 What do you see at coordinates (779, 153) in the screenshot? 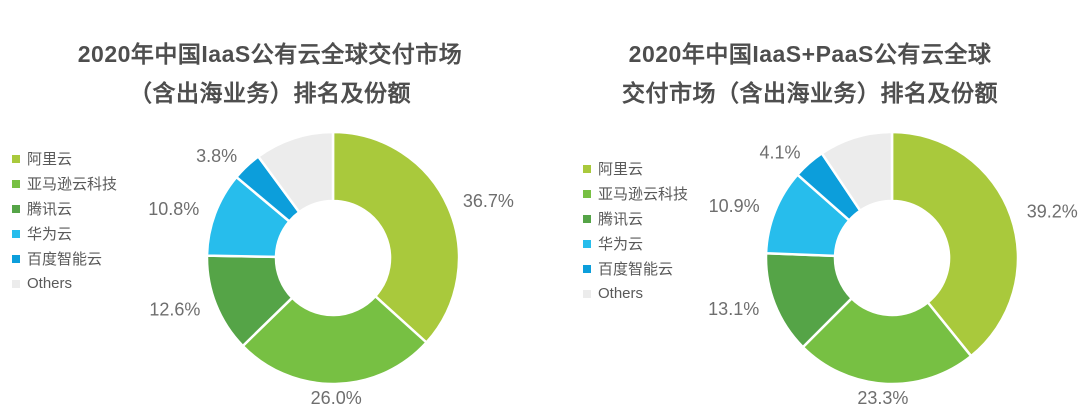
I see `slice-value-label-4: 4.1%` at bounding box center [779, 153].